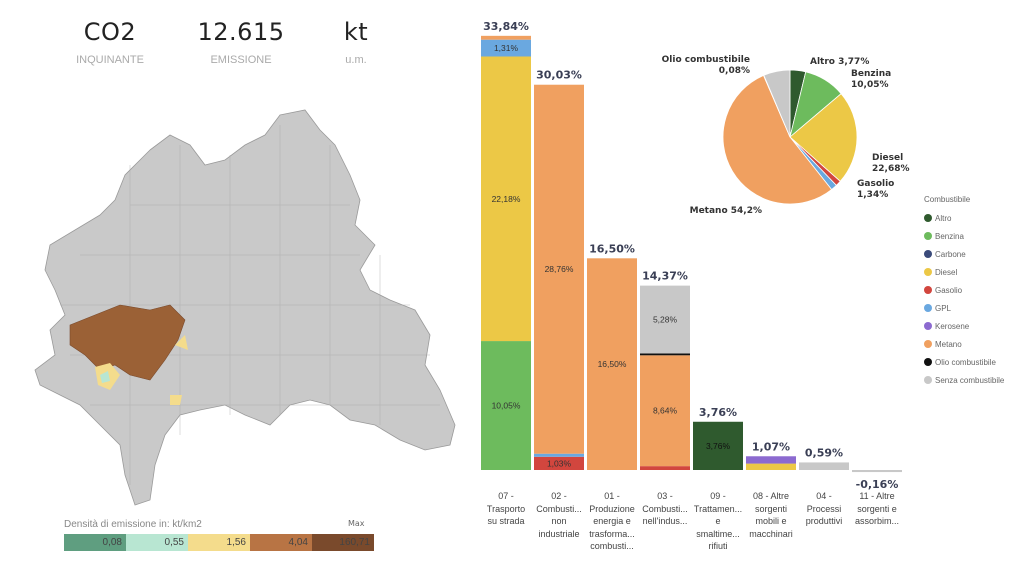  I want to click on segment-label: 10,05%, so click(506, 406).